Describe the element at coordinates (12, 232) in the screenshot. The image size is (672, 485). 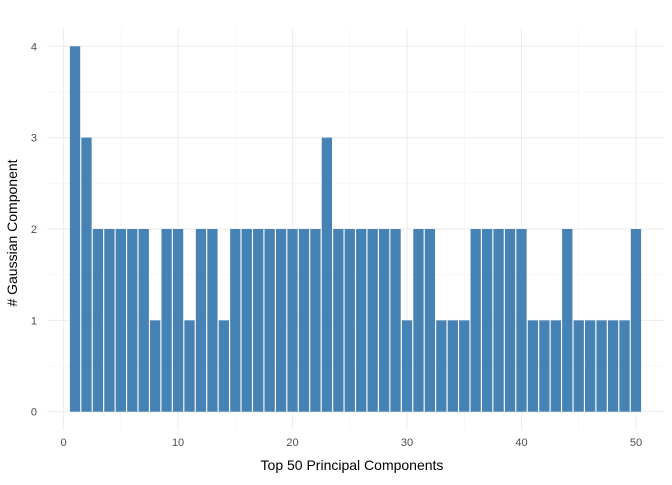
I see `y-axis-title: # Gaussian Component` at that location.